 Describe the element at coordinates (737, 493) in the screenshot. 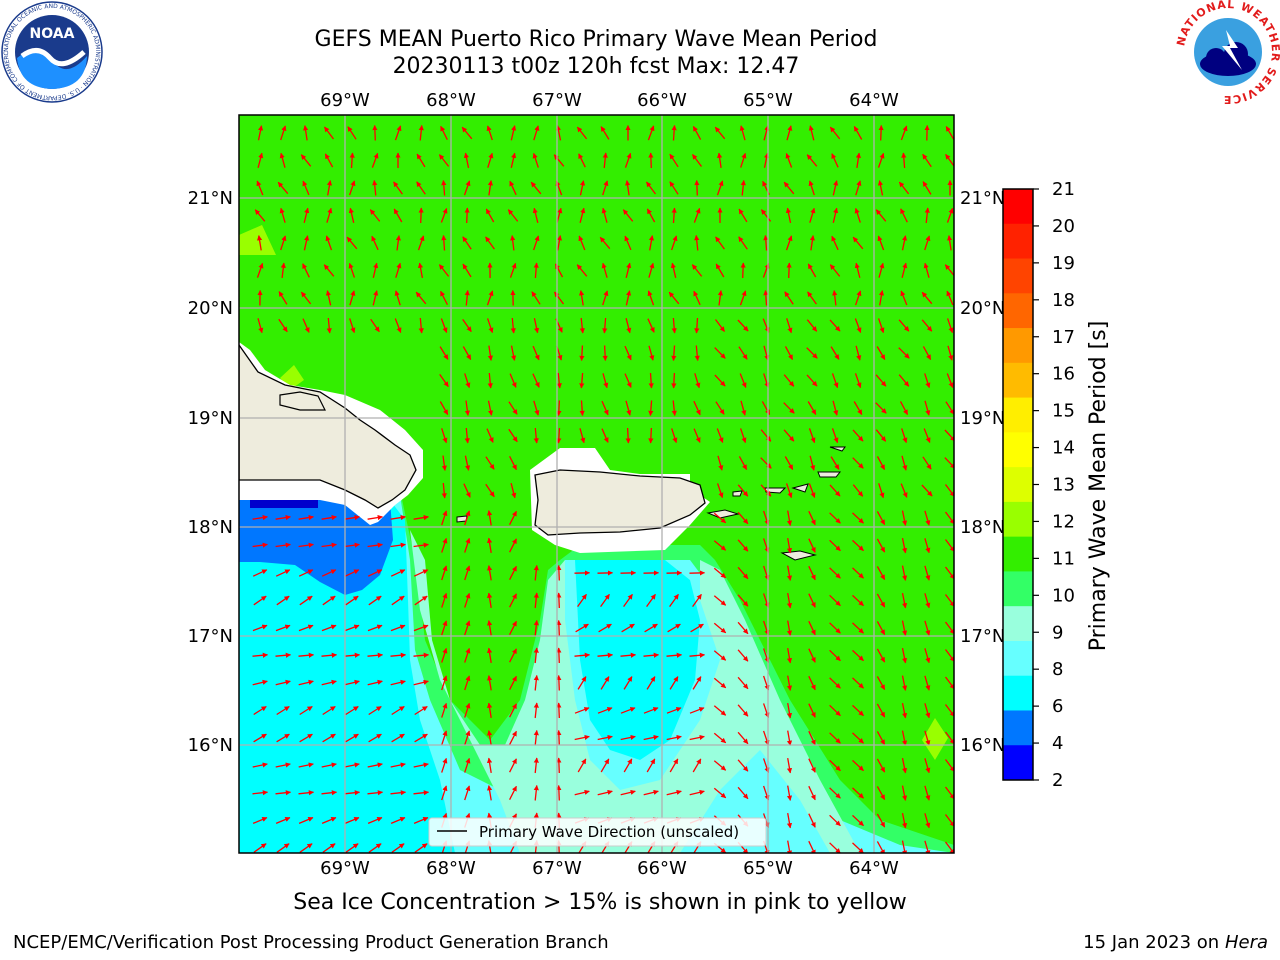

I see `land-culebra` at that location.